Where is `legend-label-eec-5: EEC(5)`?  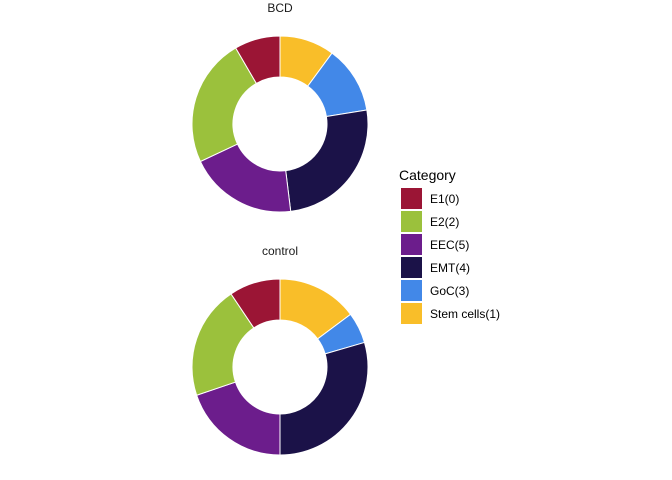 legend-label-eec-5: EEC(5) is located at coordinates (449, 245).